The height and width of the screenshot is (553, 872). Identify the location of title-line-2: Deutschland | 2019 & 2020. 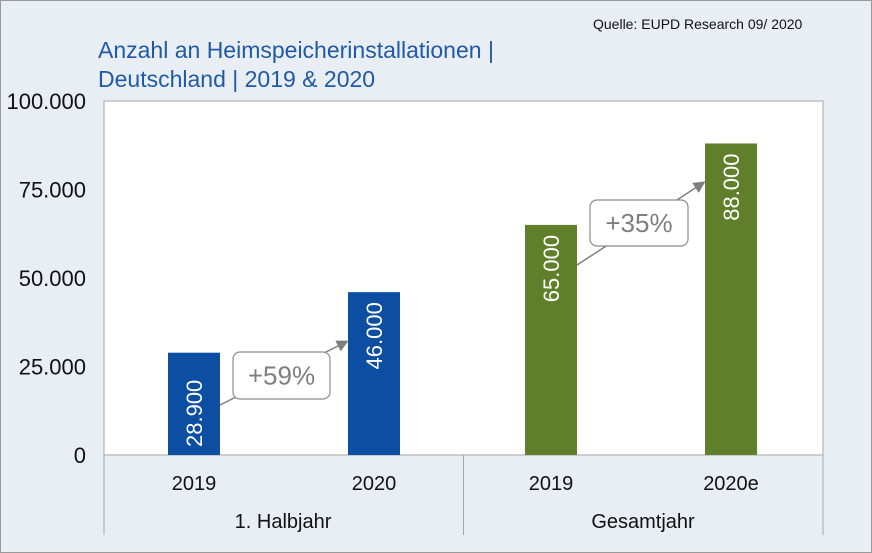
(237, 79).